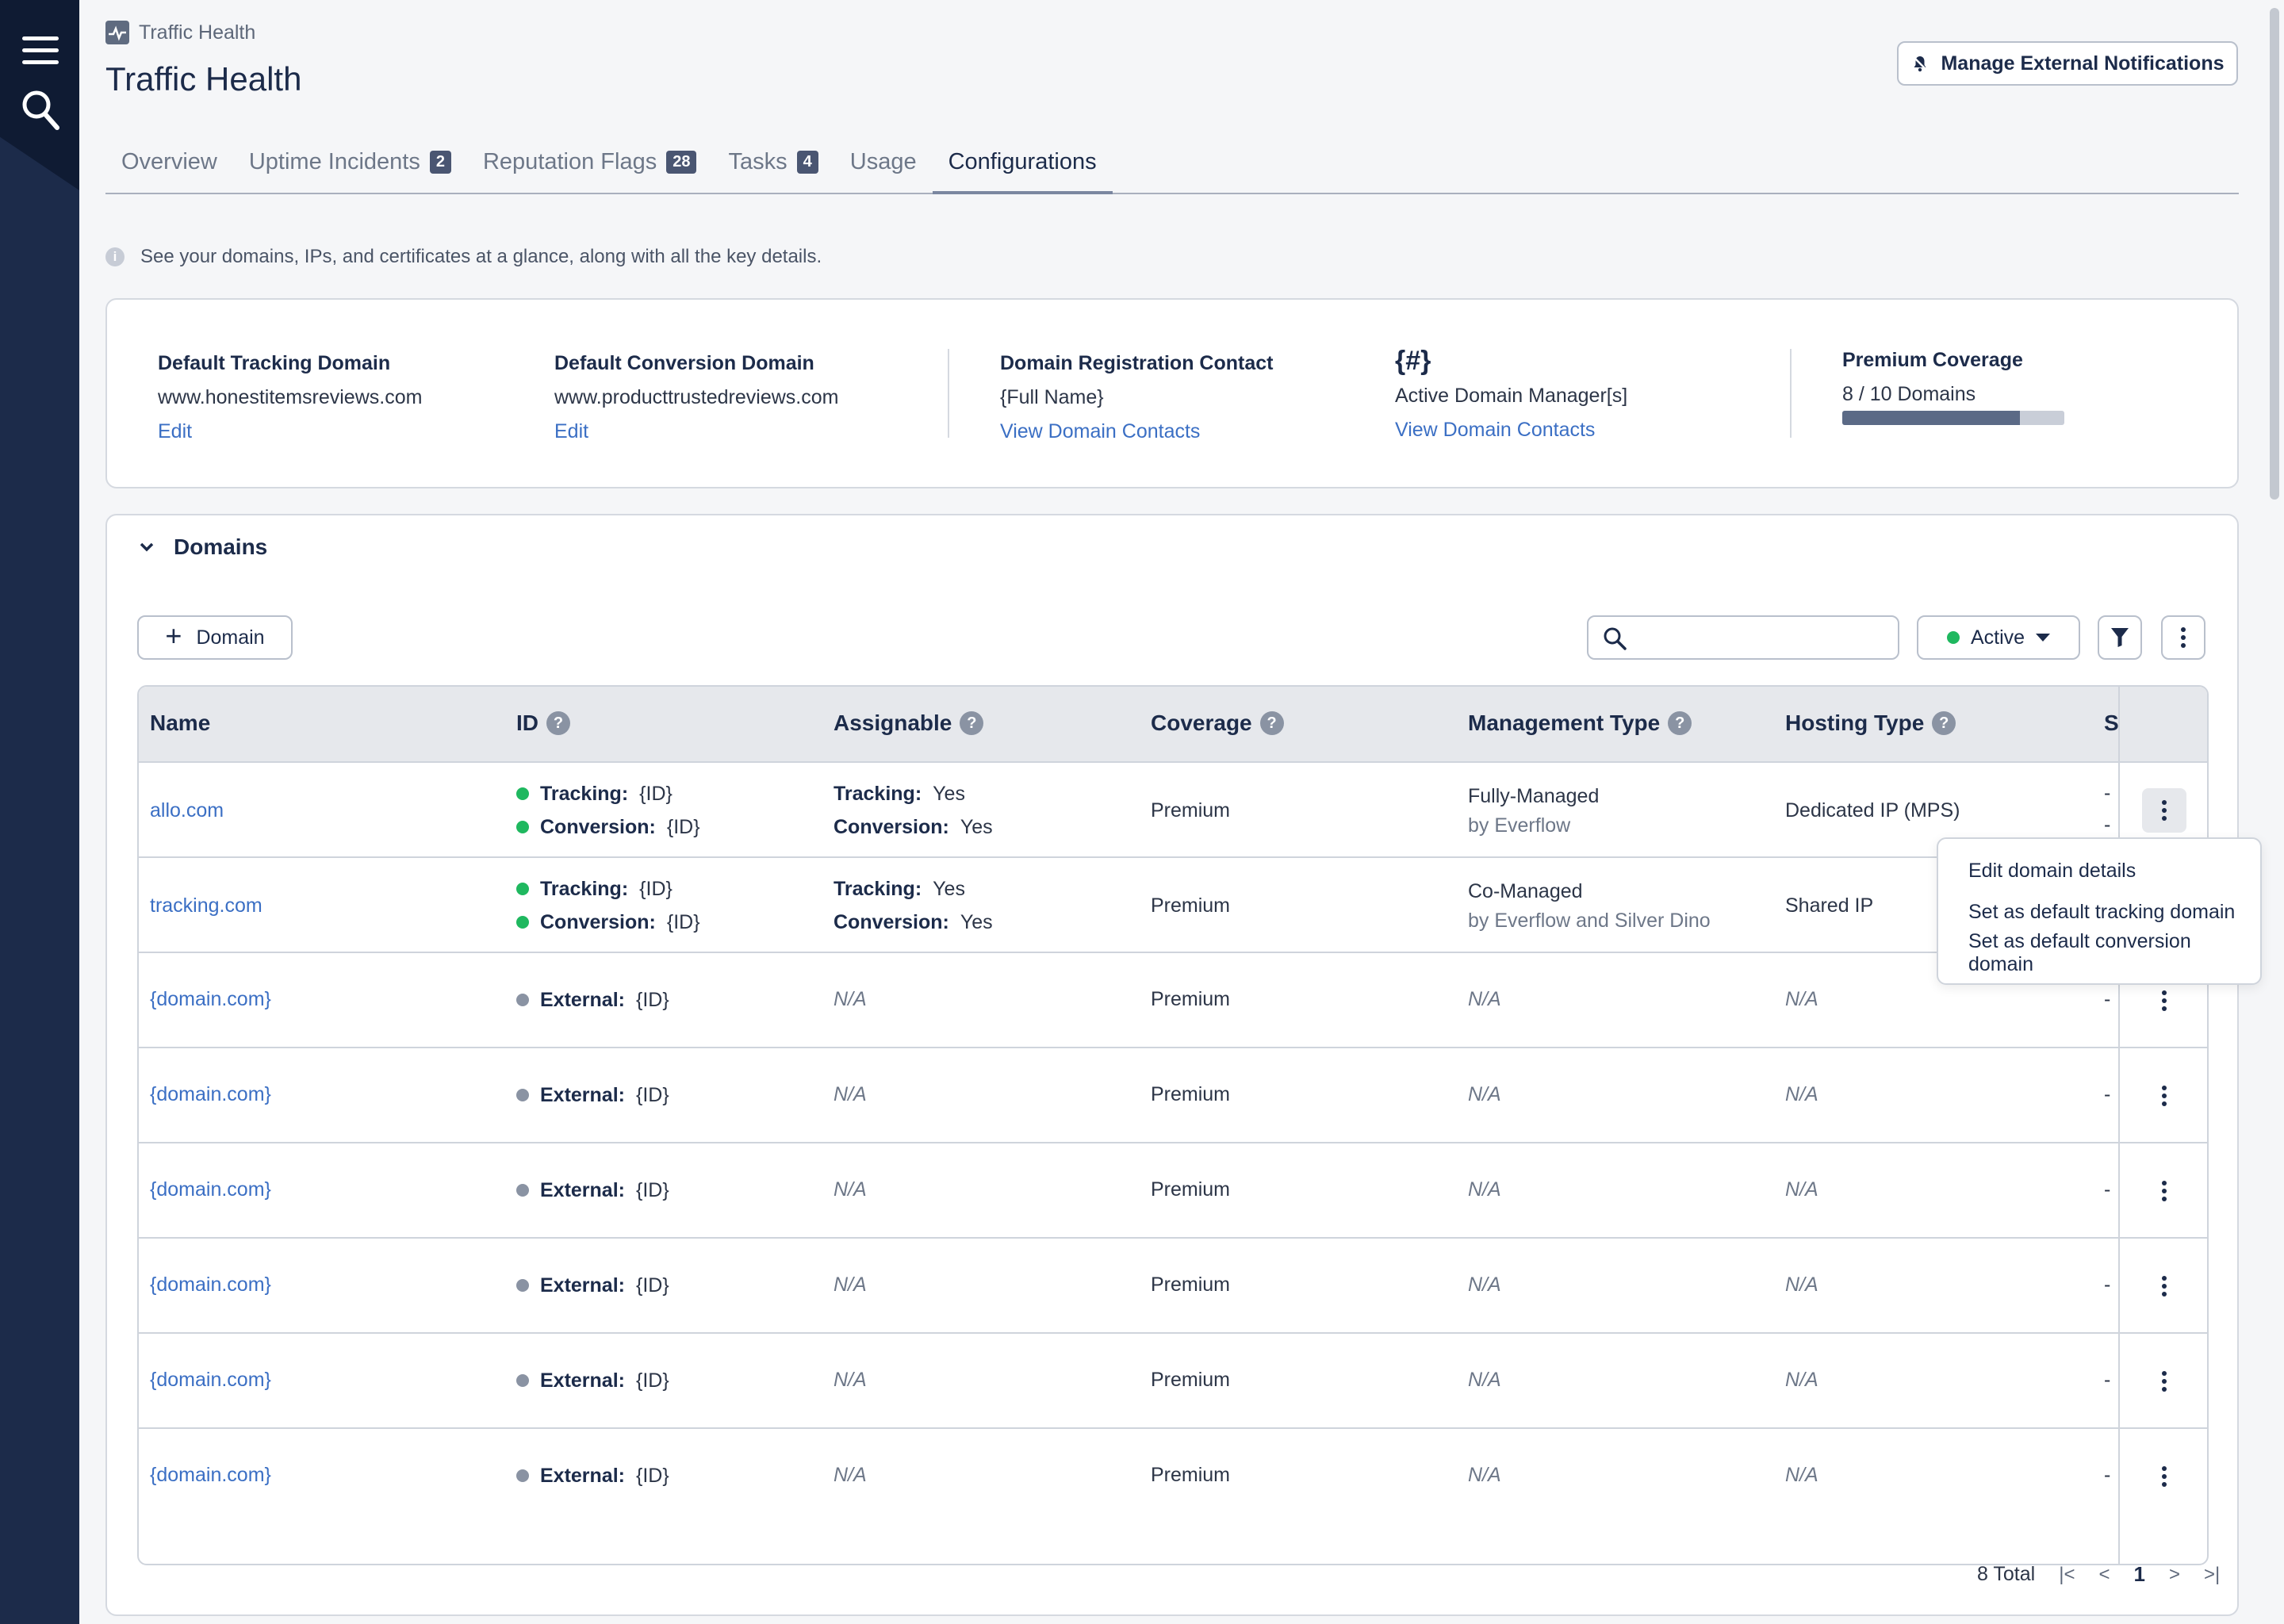 The height and width of the screenshot is (1624, 2284). What do you see at coordinates (571, 431) in the screenshot?
I see `edit-conversion-link: Edit` at bounding box center [571, 431].